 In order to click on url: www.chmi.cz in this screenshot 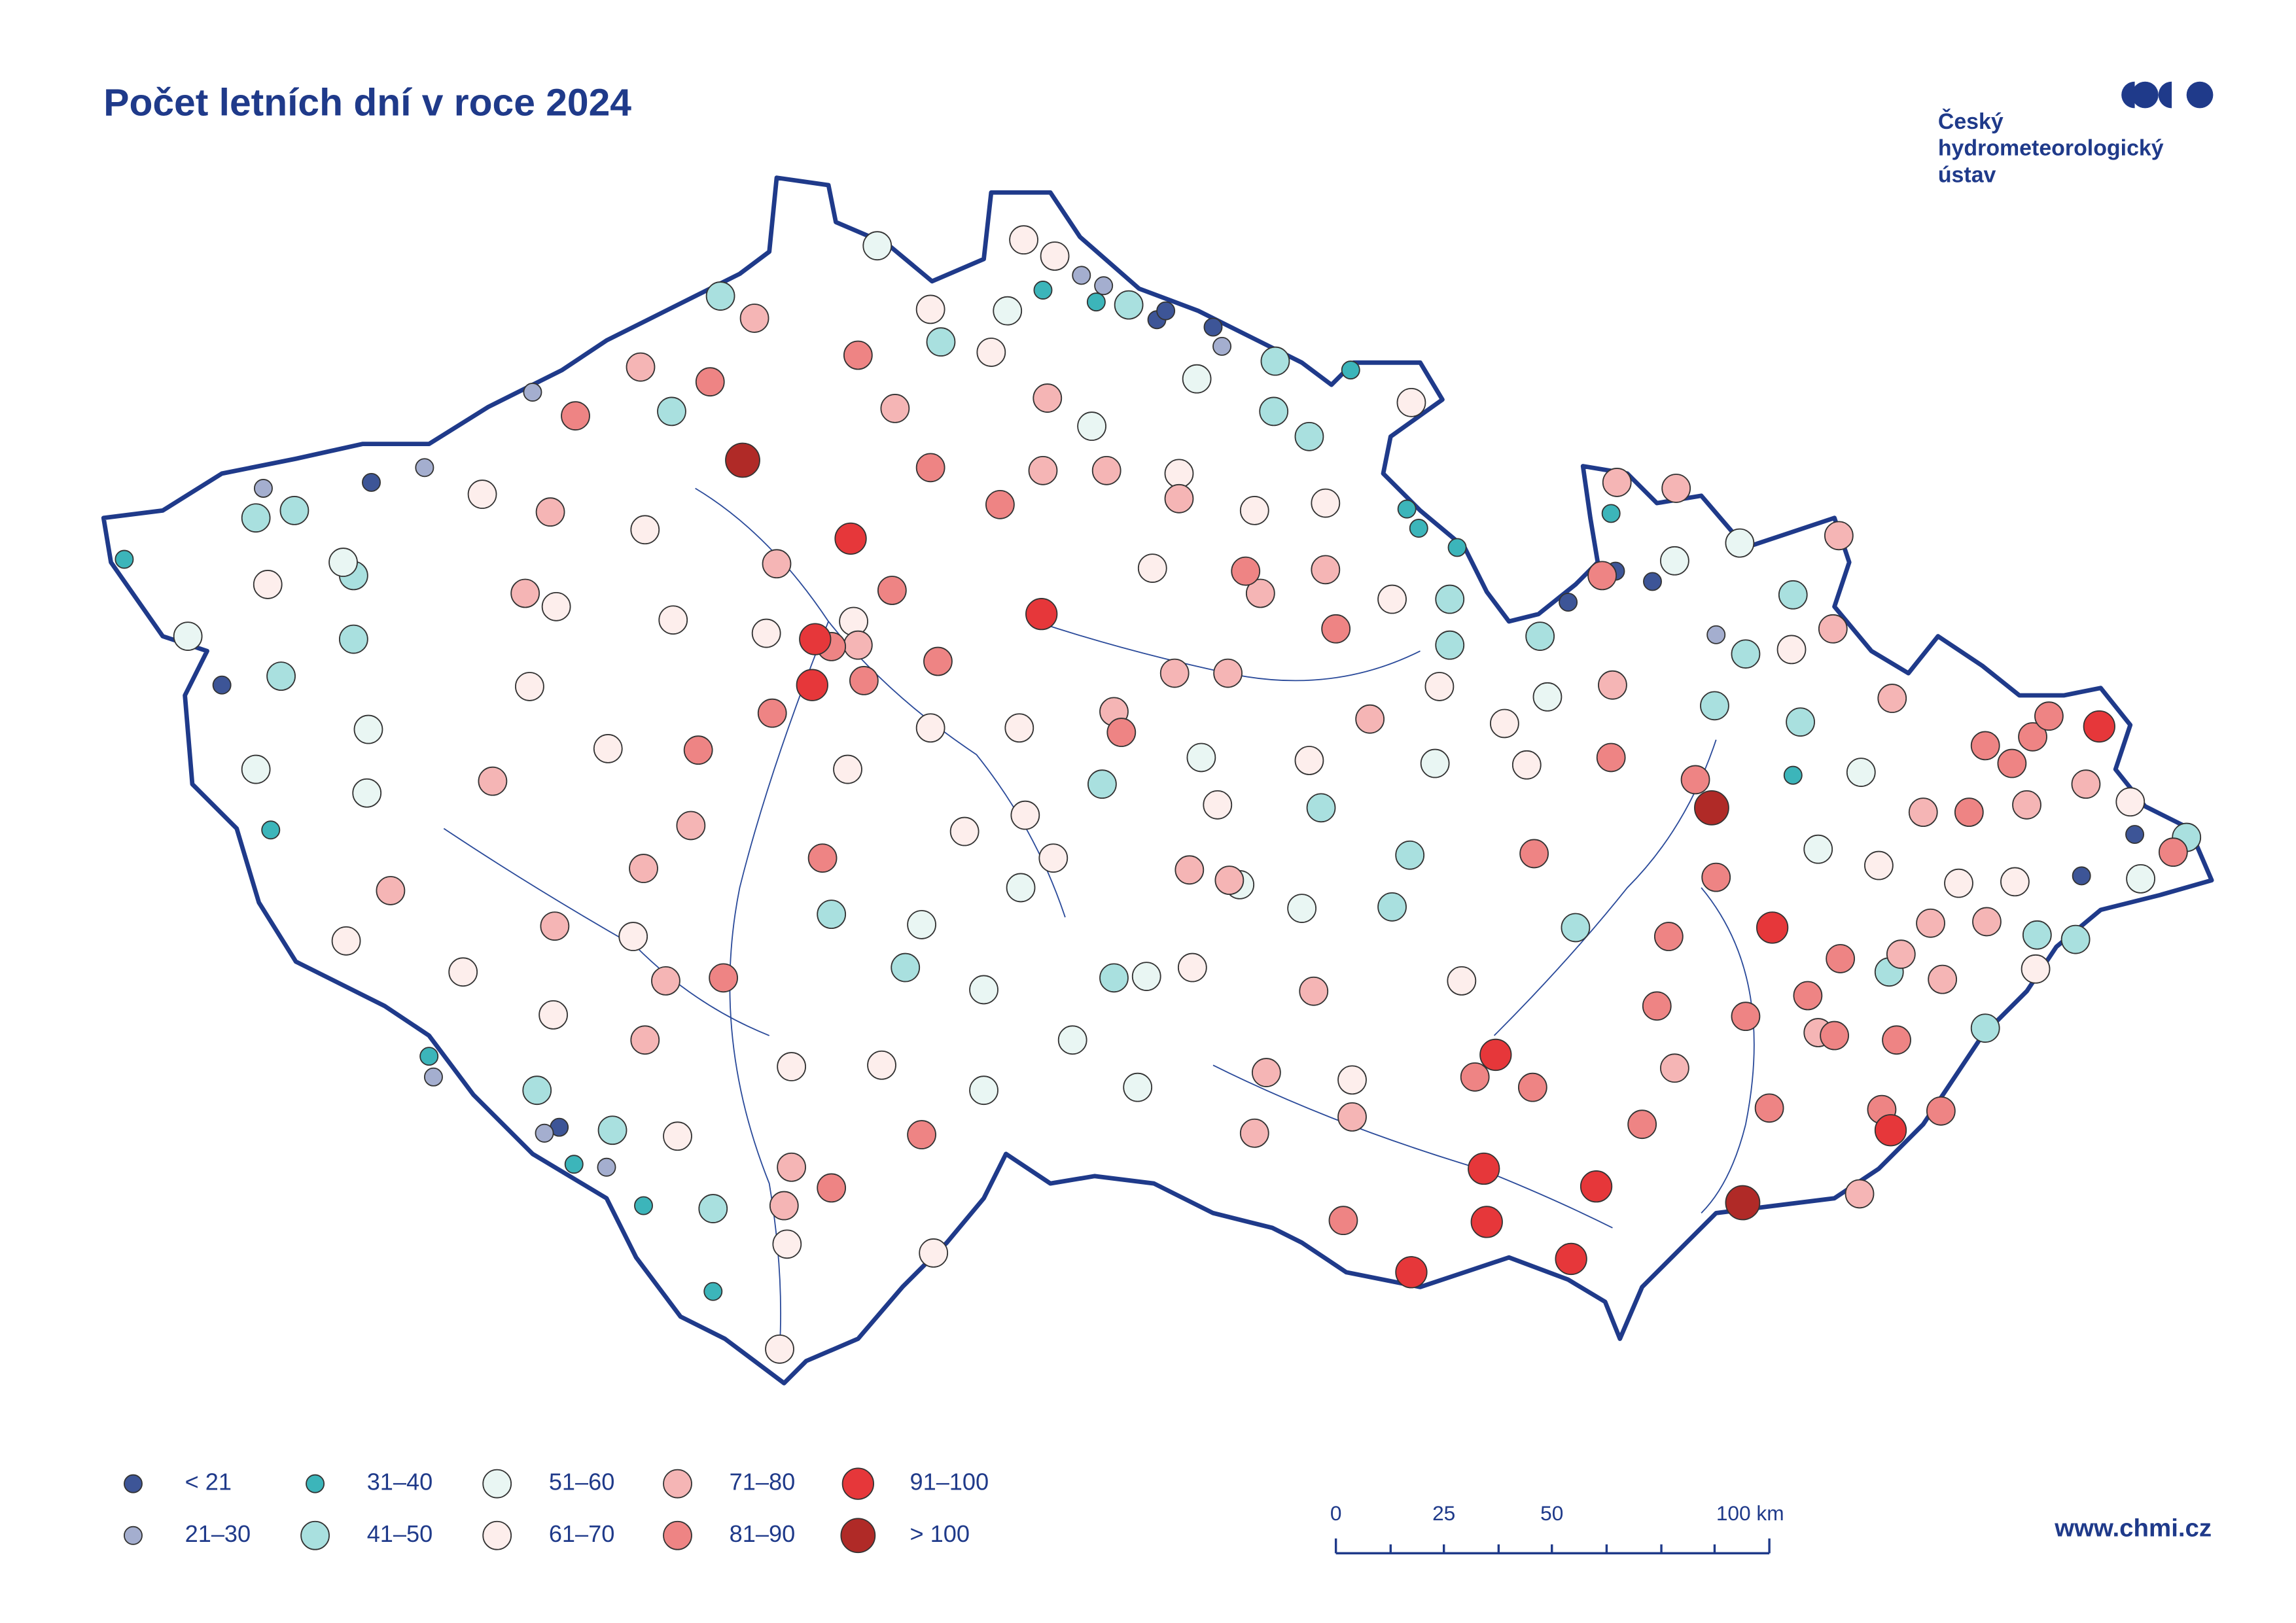, I will do `click(2133, 1528)`.